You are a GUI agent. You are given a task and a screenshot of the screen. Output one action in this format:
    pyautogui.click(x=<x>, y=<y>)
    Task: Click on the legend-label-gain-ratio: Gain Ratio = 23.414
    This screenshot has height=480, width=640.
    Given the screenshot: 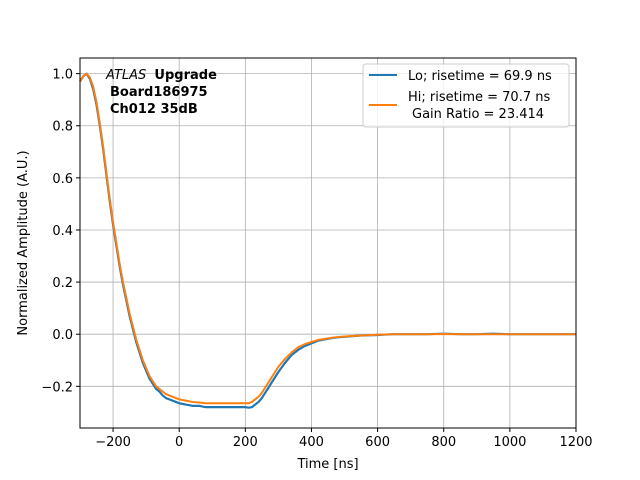 What is the action you would take?
    pyautogui.click(x=478, y=114)
    